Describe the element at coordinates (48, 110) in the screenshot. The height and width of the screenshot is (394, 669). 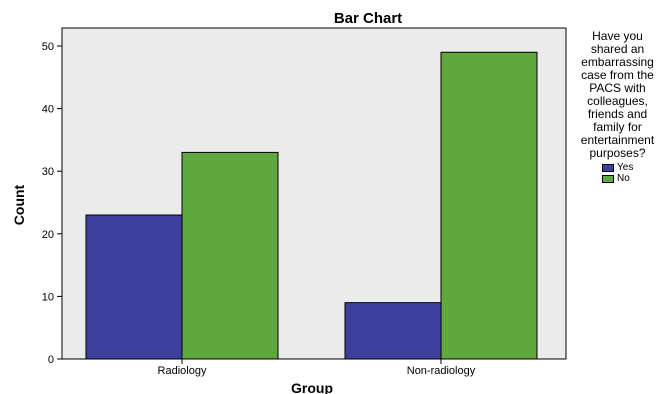
I see `y-tick-label: 40` at that location.